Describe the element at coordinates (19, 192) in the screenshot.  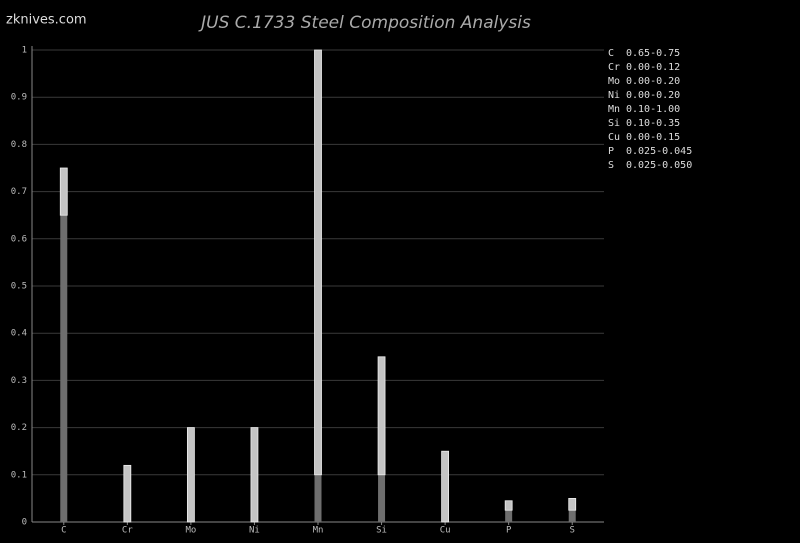
I see `y-tick-label: 0.7` at that location.